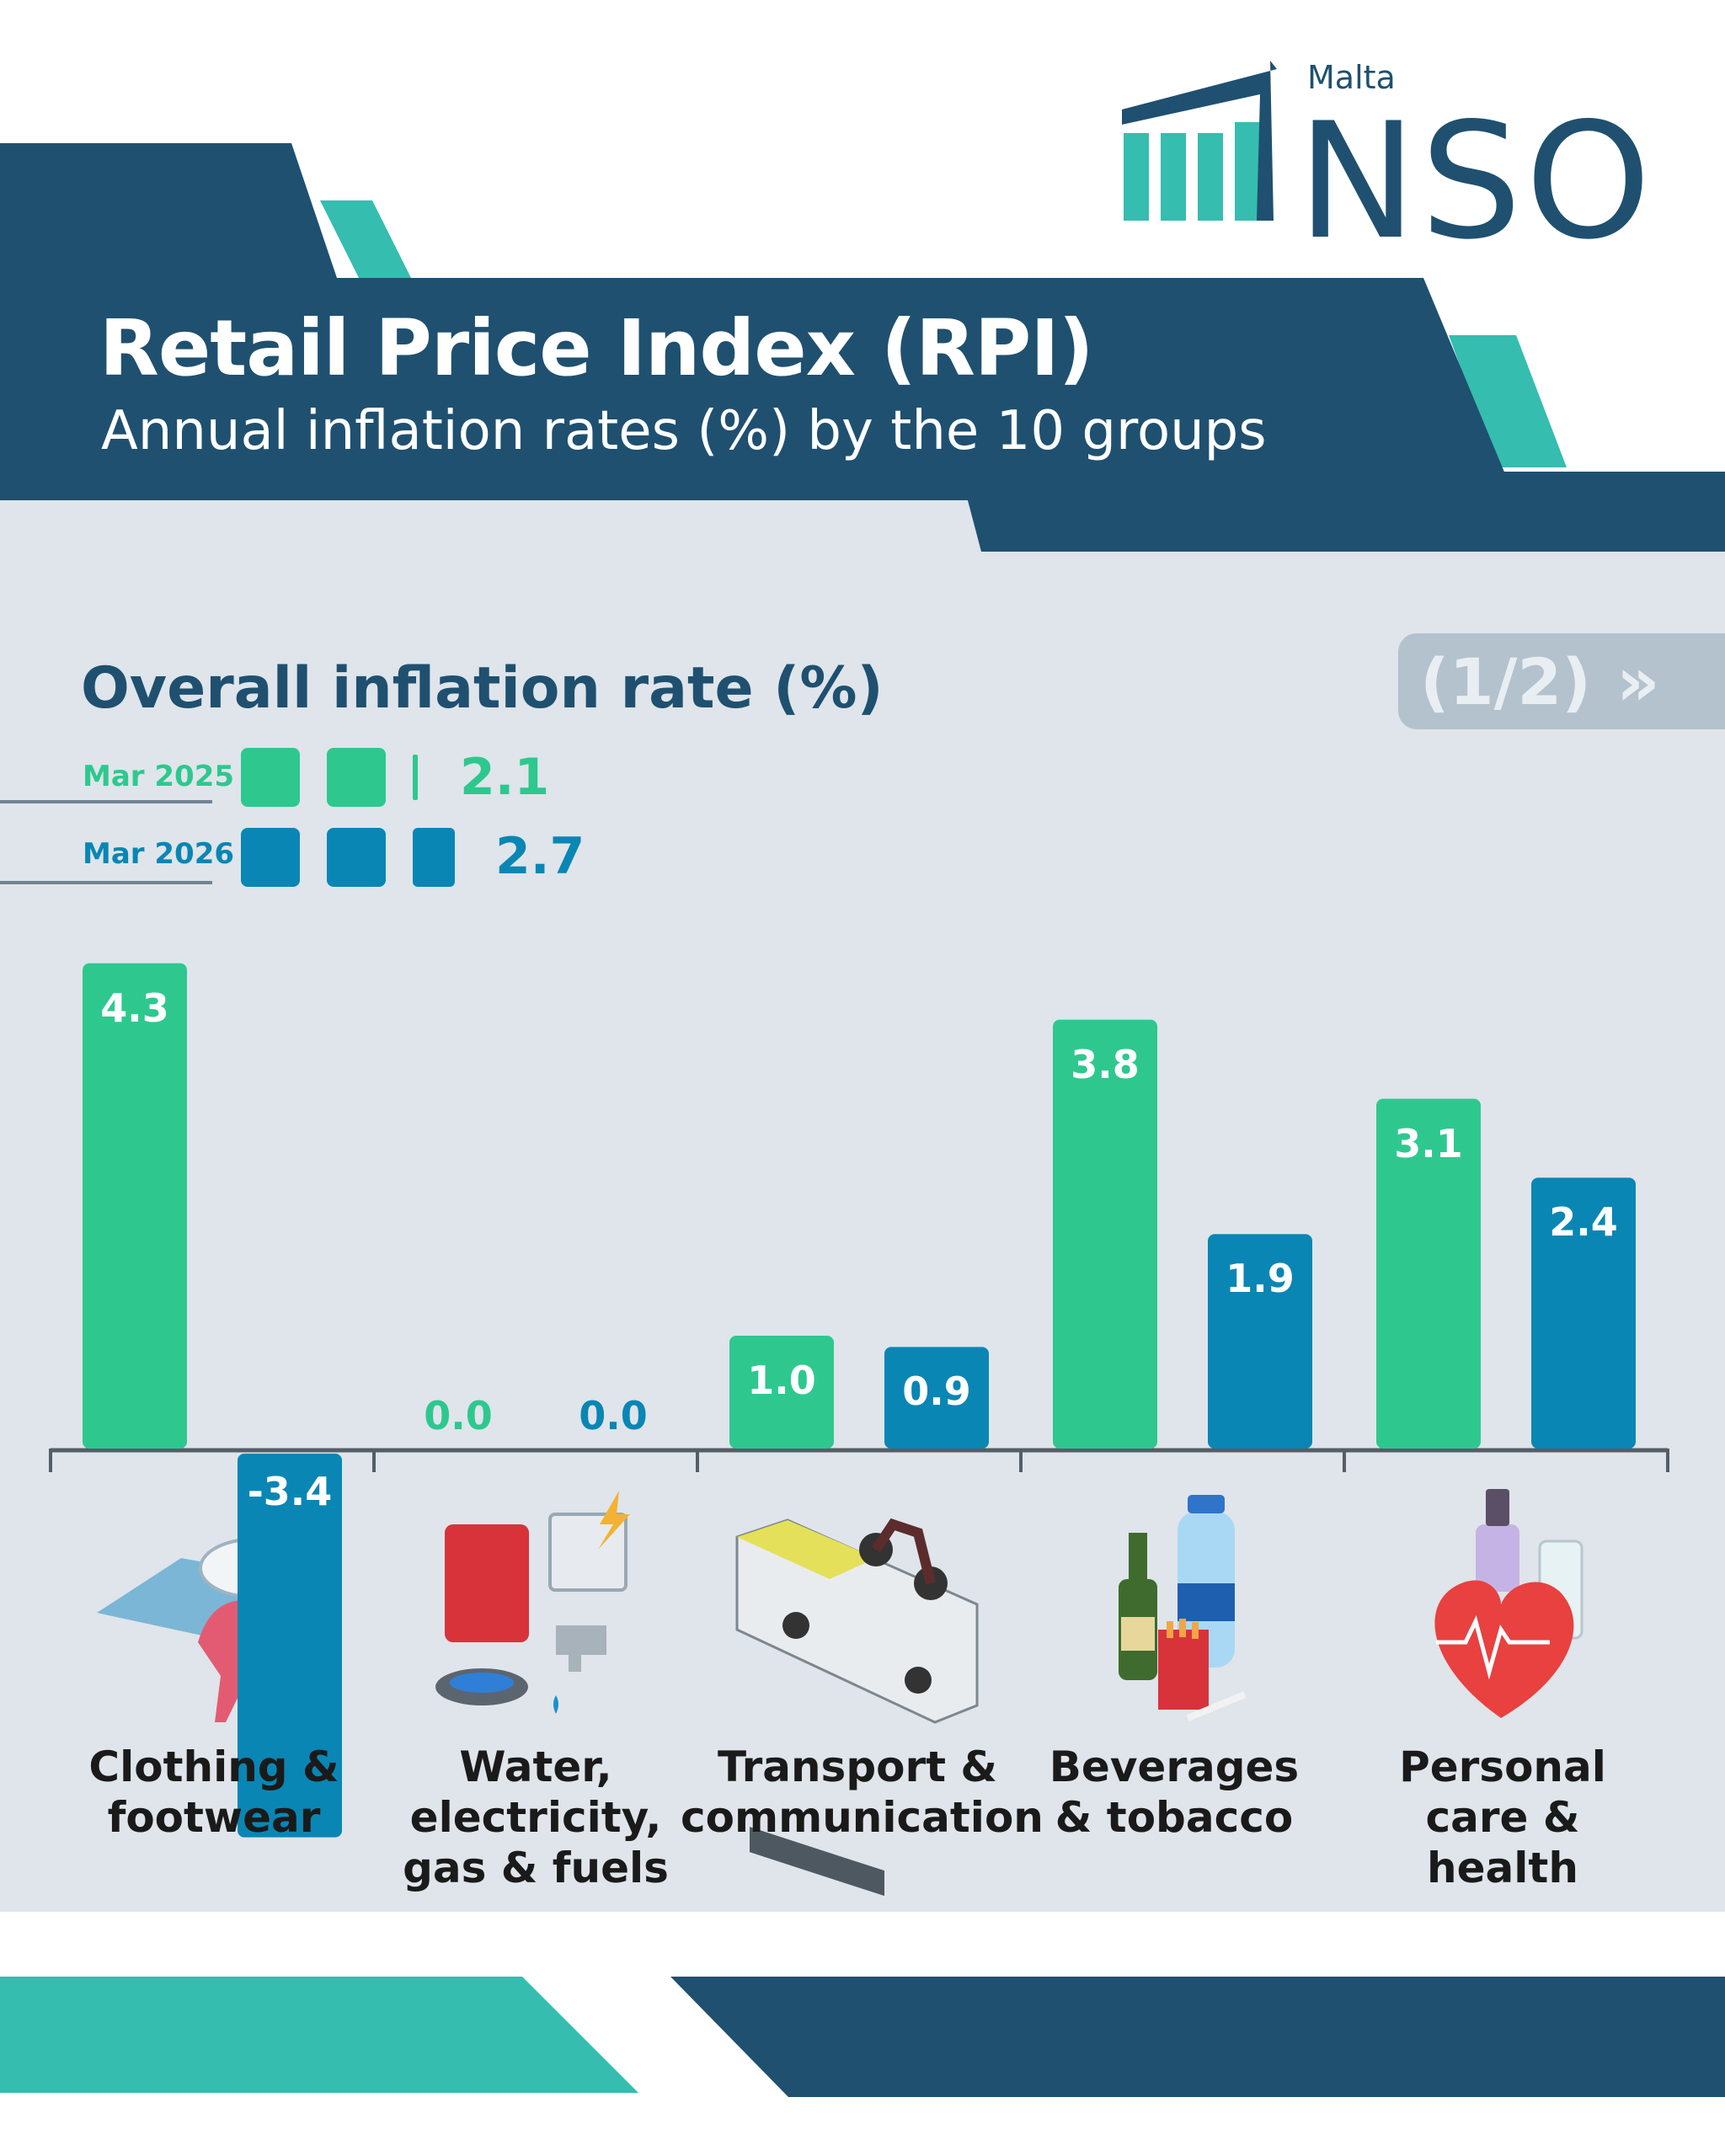  I want to click on next-page-button: (1/2) », so click(1561, 681).